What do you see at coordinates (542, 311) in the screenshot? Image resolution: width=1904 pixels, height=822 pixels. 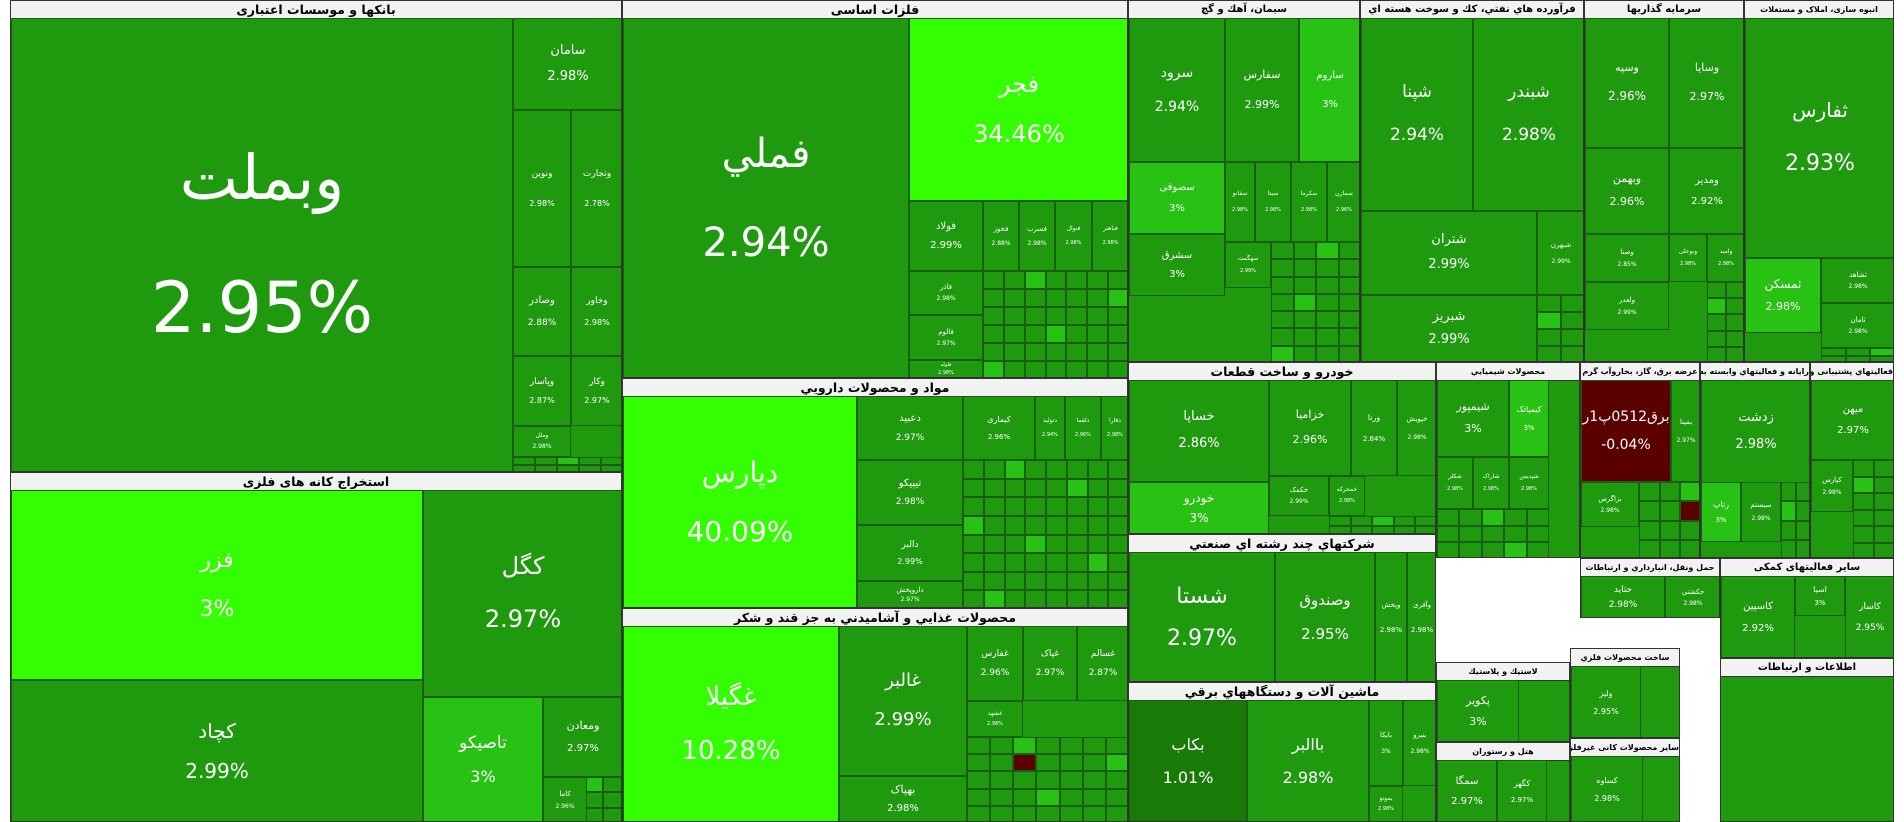 I see `stock-tile: وصادر 2.88%` at bounding box center [542, 311].